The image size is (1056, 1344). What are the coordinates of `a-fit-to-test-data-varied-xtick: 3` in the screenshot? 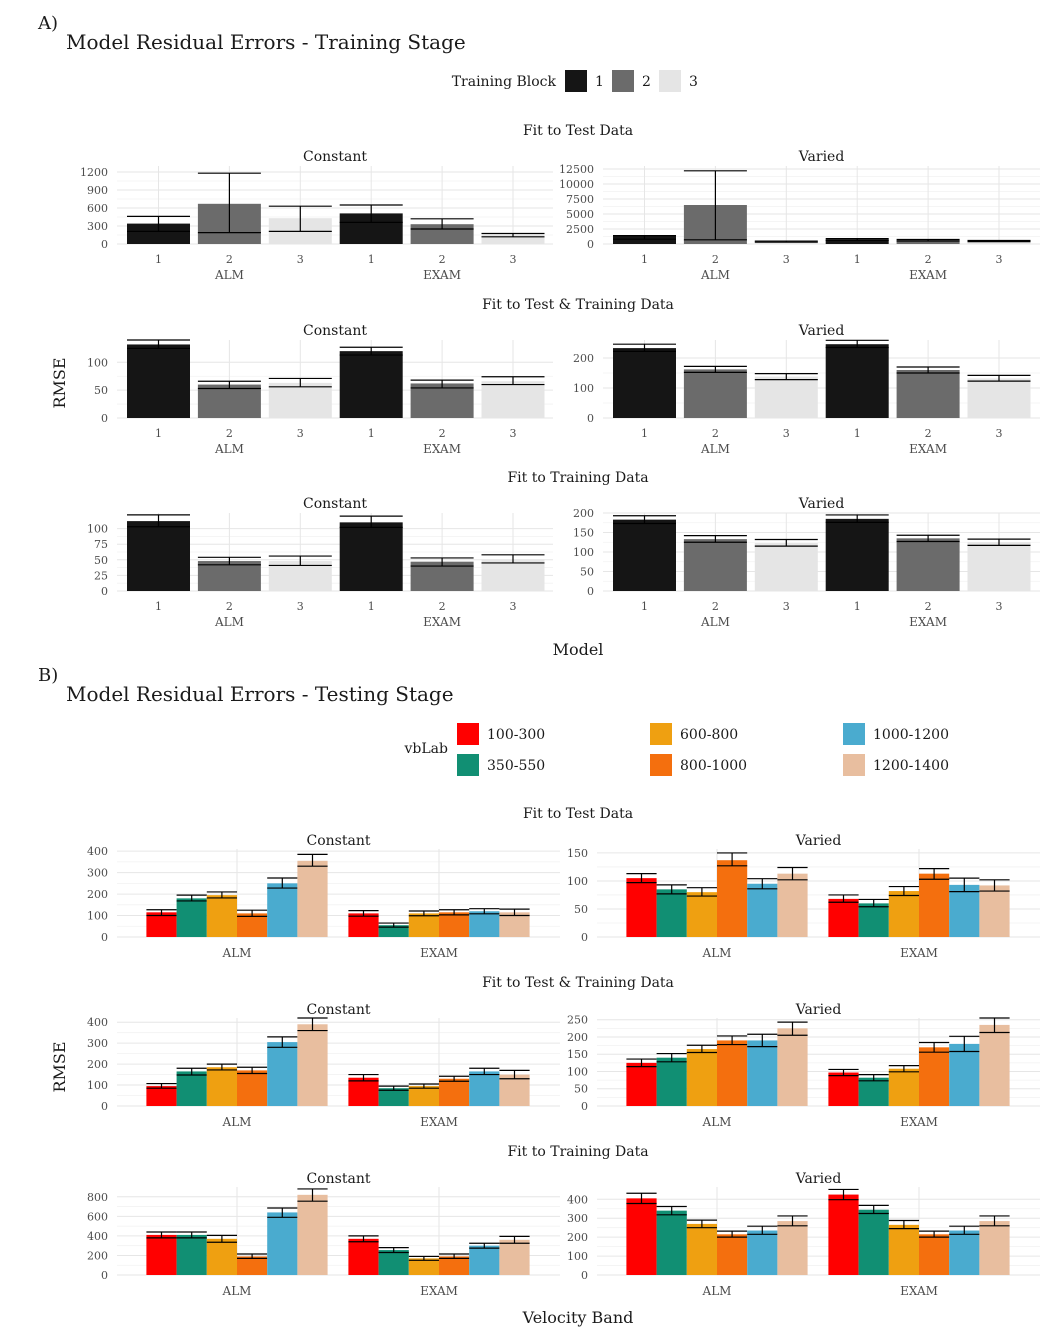 It's located at (999, 259).